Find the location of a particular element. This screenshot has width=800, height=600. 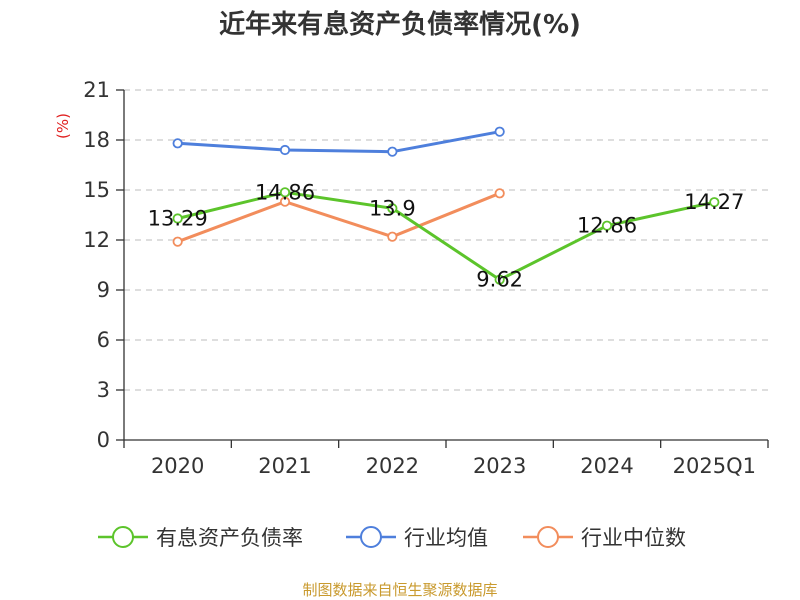

y-tick-label: 21 is located at coordinates (96, 90).